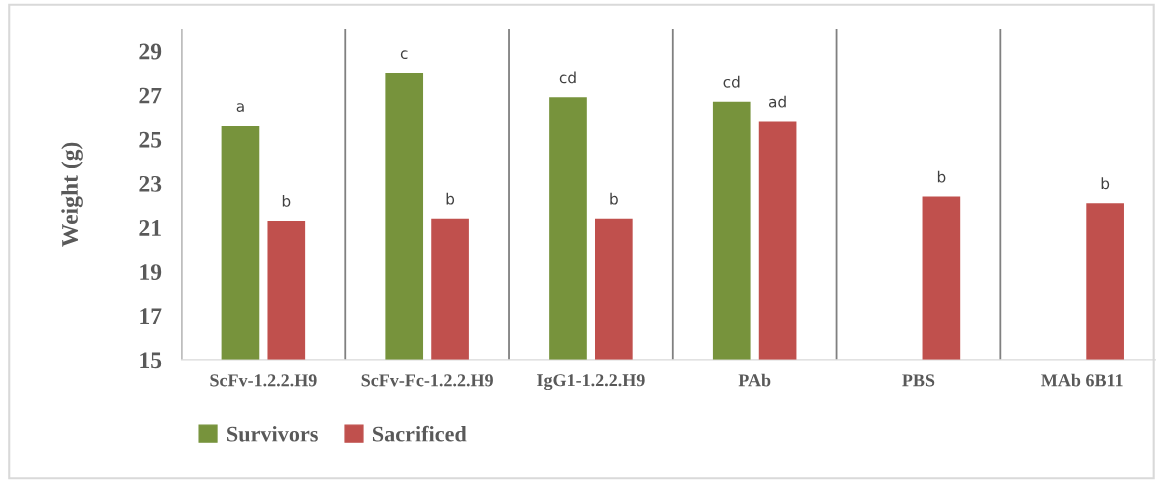  What do you see at coordinates (404, 55) in the screenshot?
I see `data-label: c` at bounding box center [404, 55].